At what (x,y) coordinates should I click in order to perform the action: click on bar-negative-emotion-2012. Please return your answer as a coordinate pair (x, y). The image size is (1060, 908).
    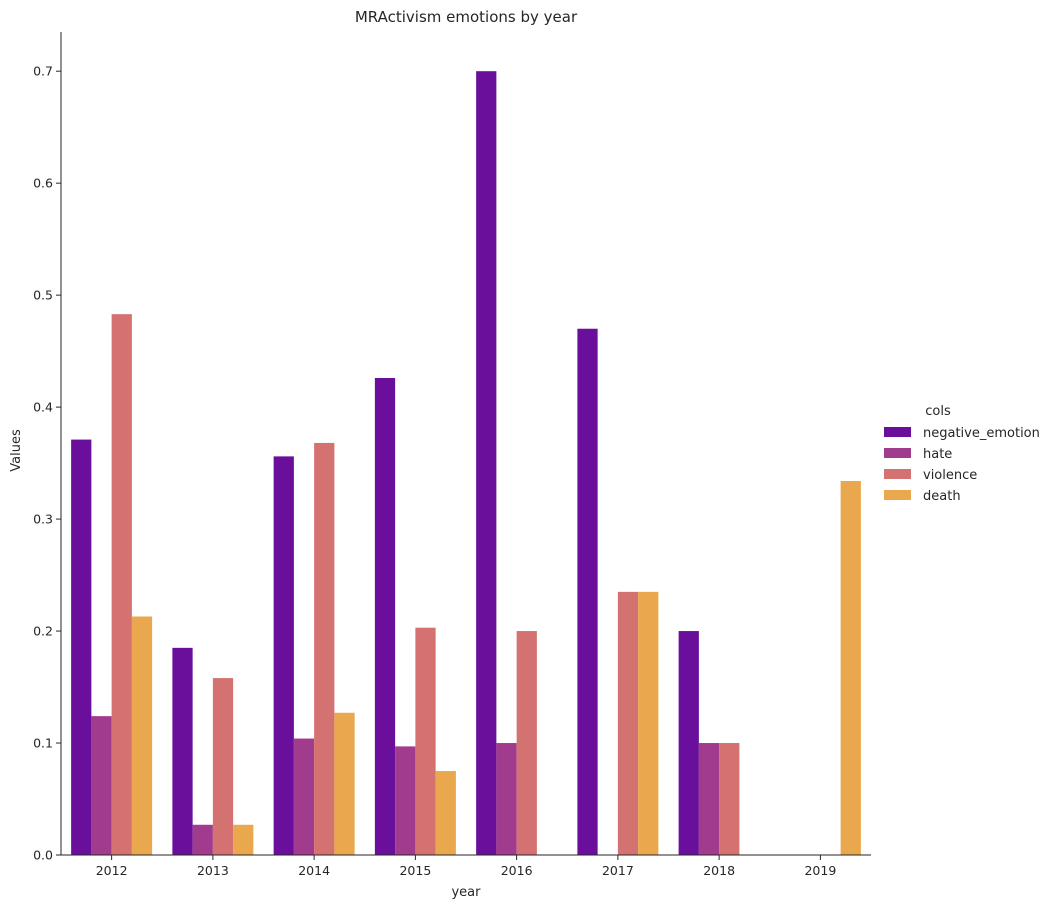
    Looking at the image, I should click on (81, 647).